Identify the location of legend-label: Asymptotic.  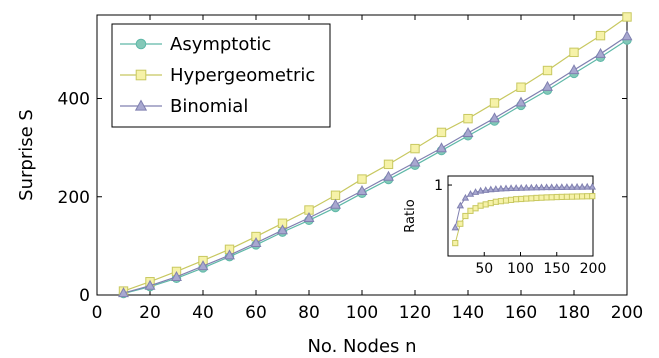
(220, 44).